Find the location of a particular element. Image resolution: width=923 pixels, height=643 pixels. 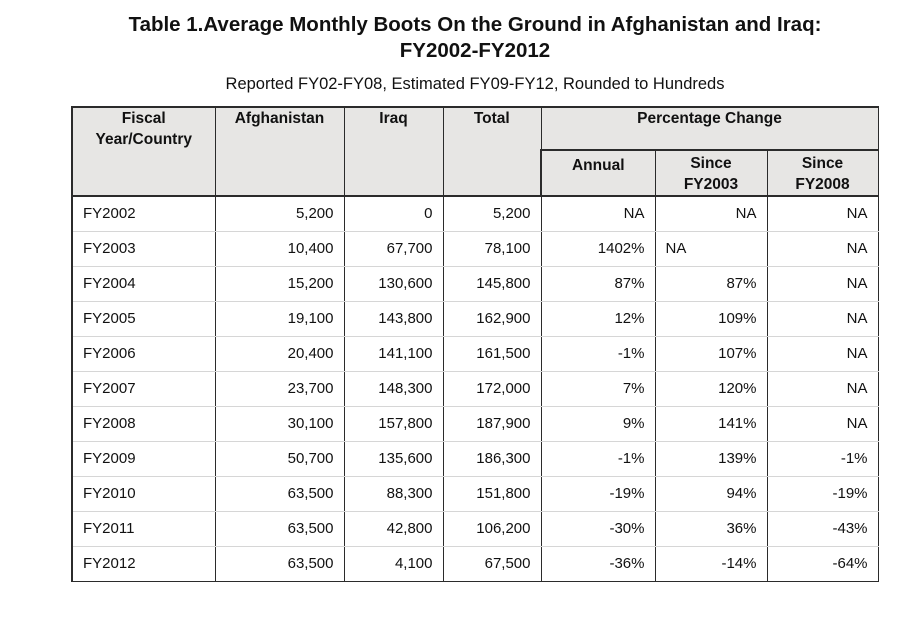

cell-iraq: 67,700 is located at coordinates (394, 249).